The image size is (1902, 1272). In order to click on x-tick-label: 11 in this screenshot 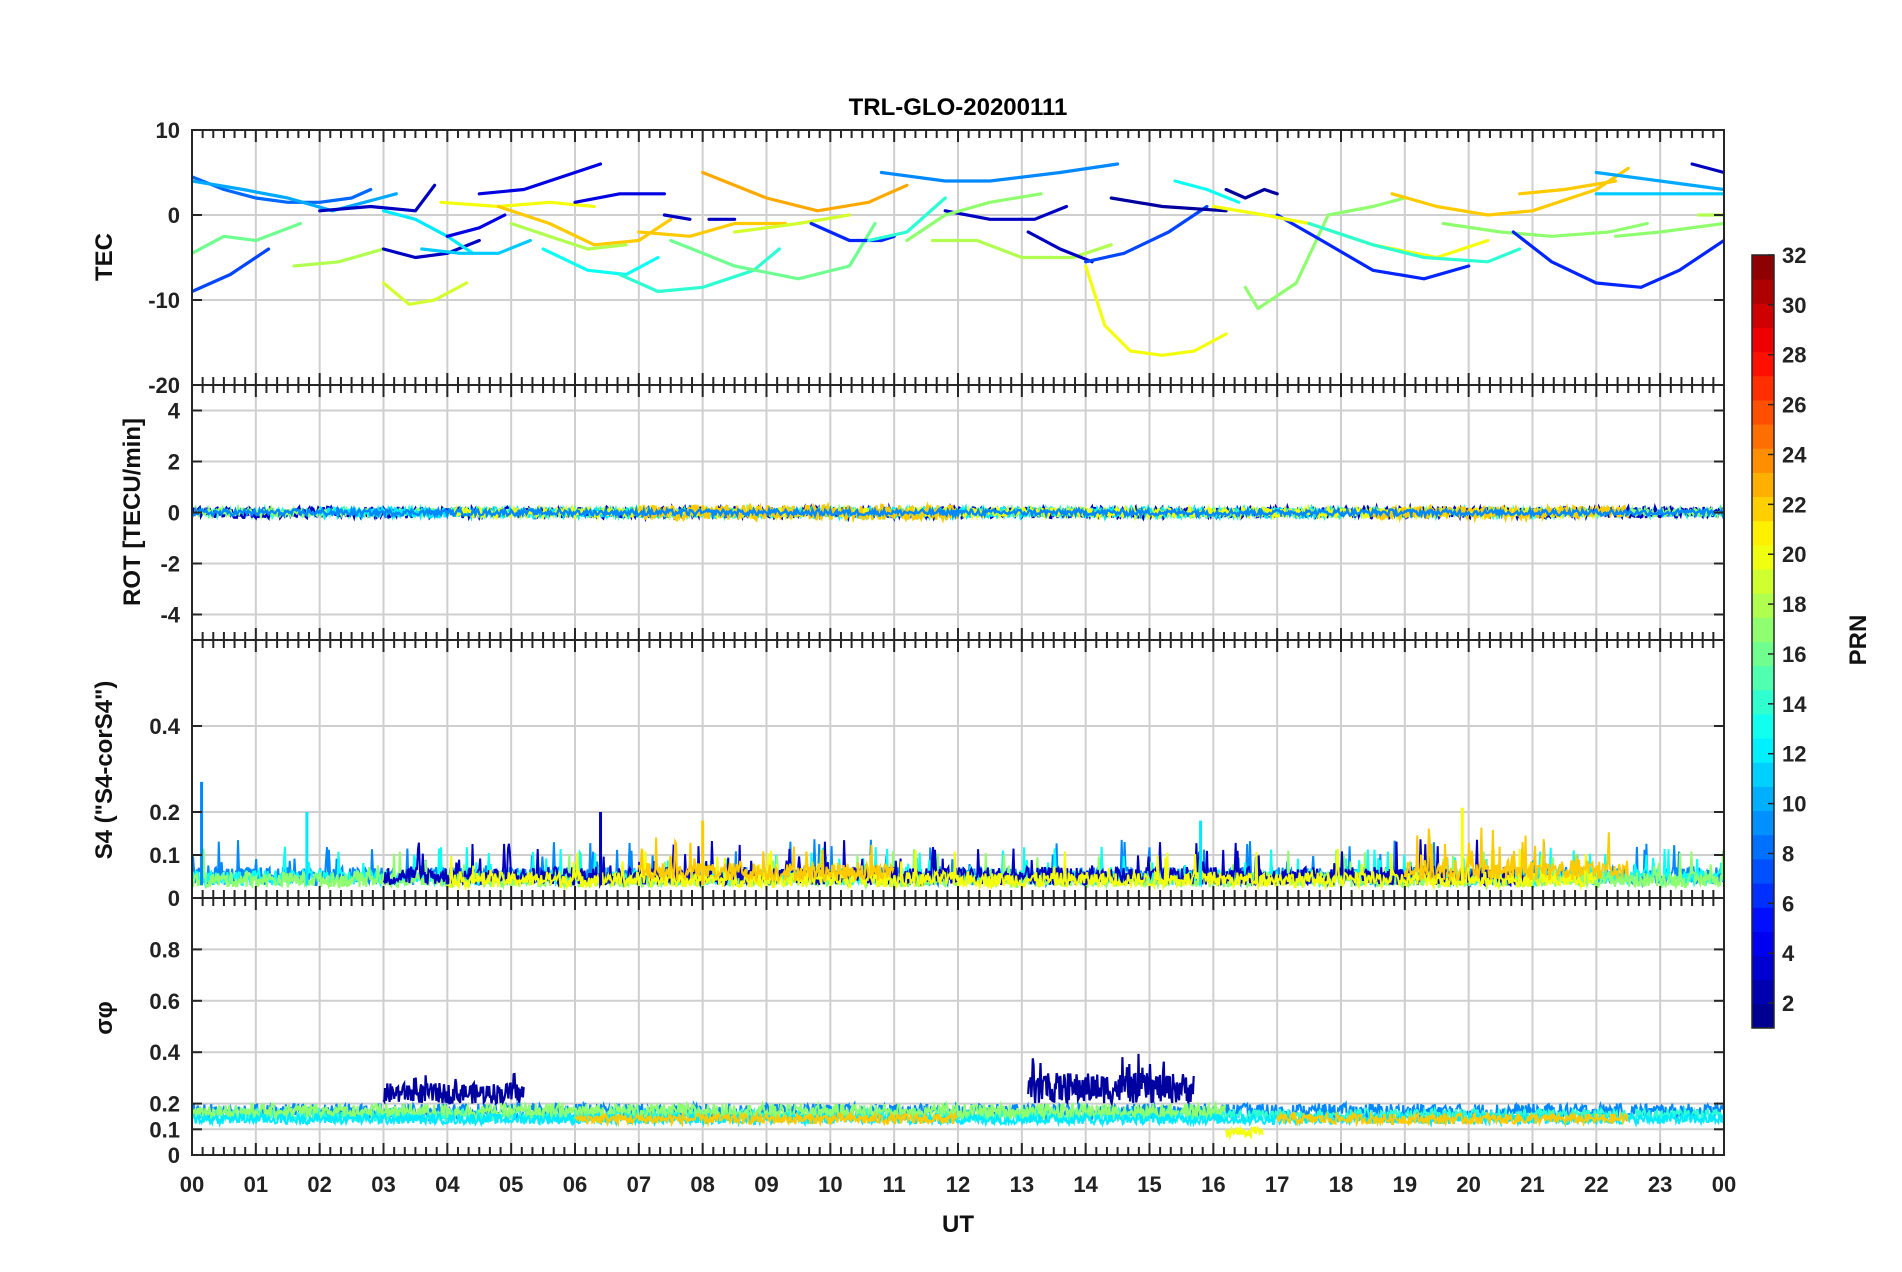, I will do `click(894, 1184)`.